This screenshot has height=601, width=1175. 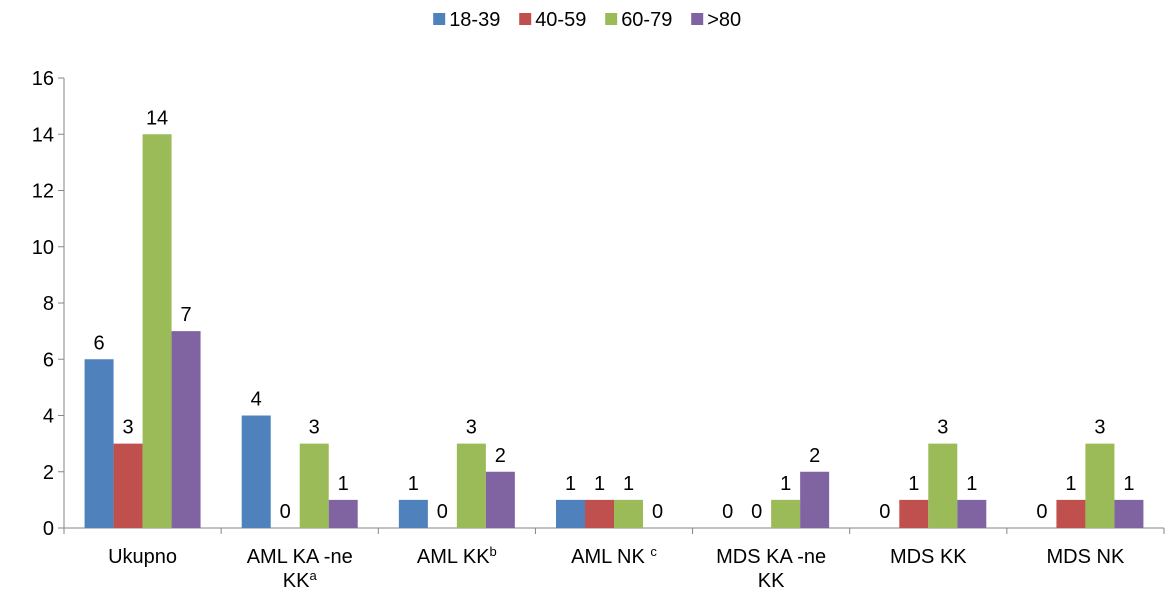 I want to click on y-axis: 0 2 4 6 8 10 12 14 16, so click(x=48, y=304).